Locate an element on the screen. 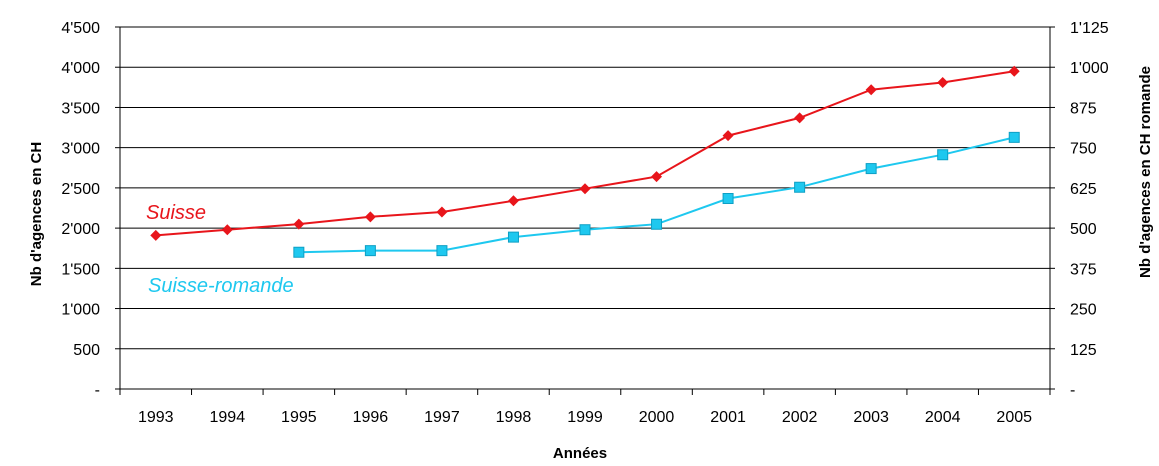 The width and height of the screenshot is (1159, 466). left-tick-label: 1'000 is located at coordinates (80, 310).